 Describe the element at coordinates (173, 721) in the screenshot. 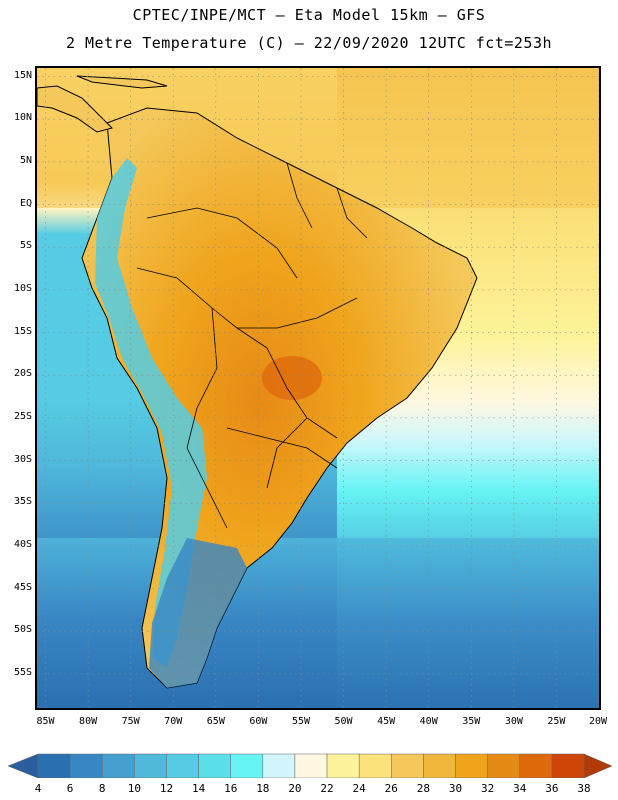

I see `lon-label-3: 70W` at that location.